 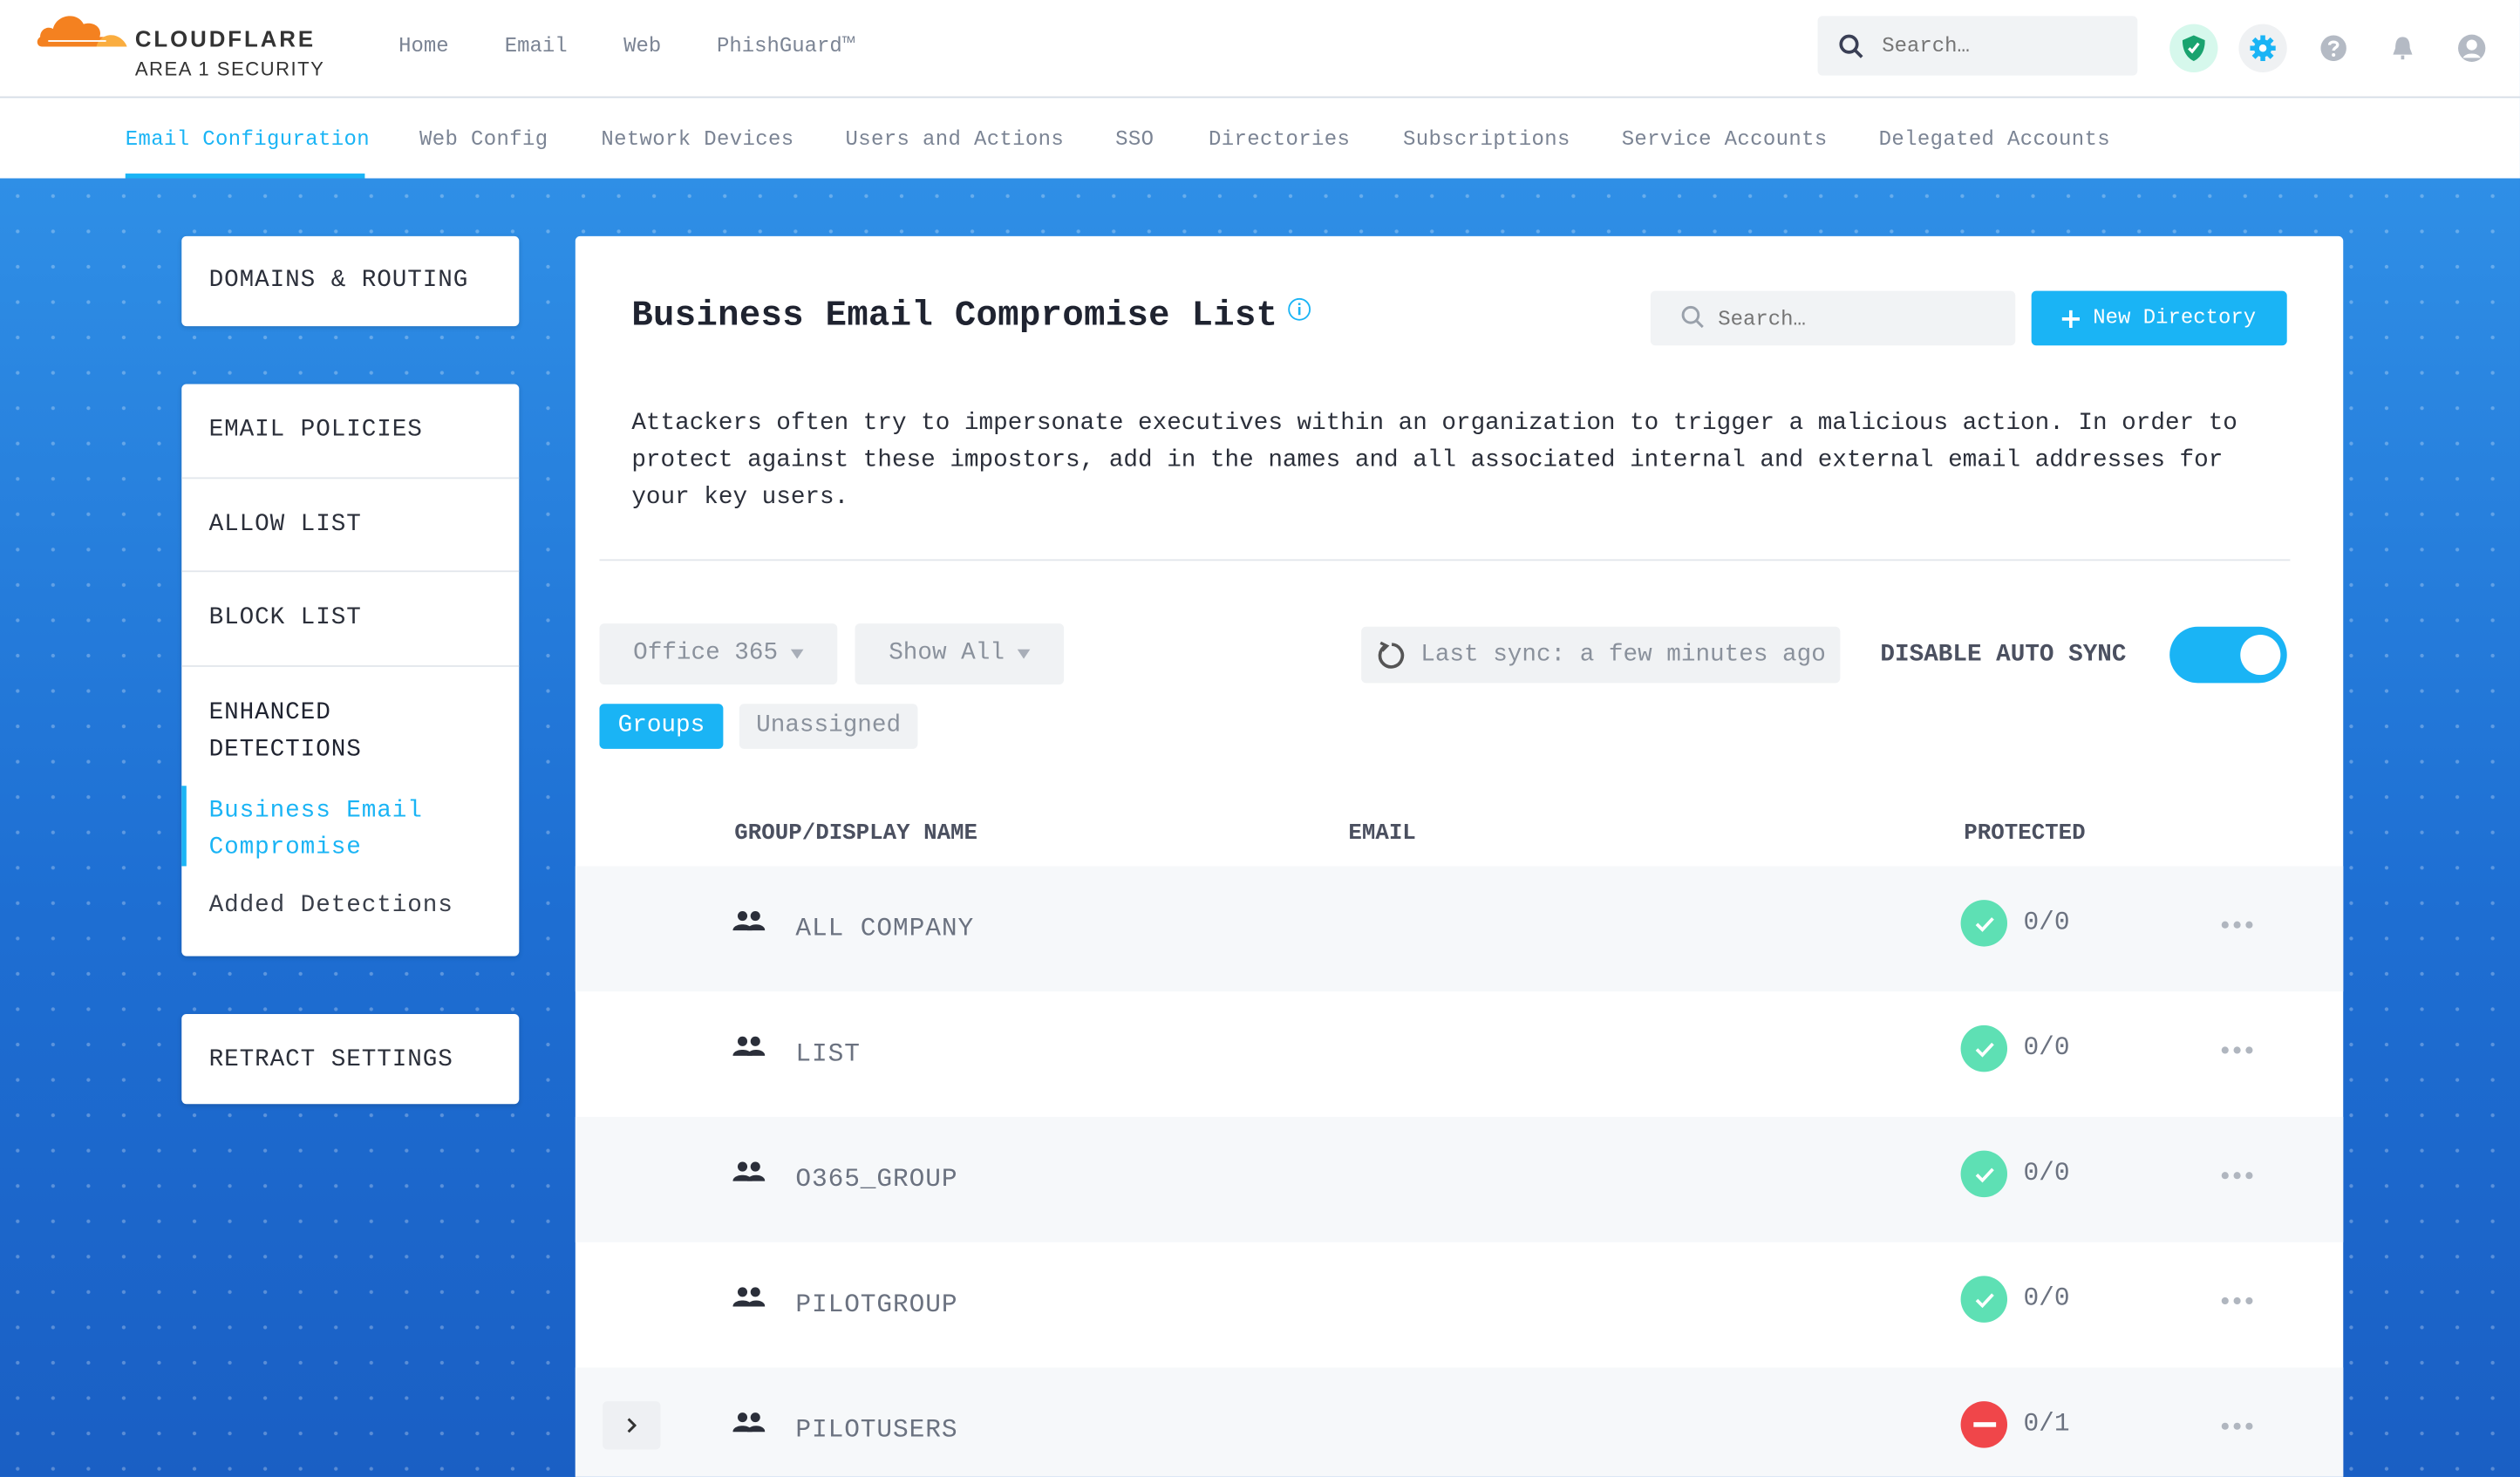 What do you see at coordinates (828, 726) in the screenshot?
I see `tab-unassigned: Unassigned` at bounding box center [828, 726].